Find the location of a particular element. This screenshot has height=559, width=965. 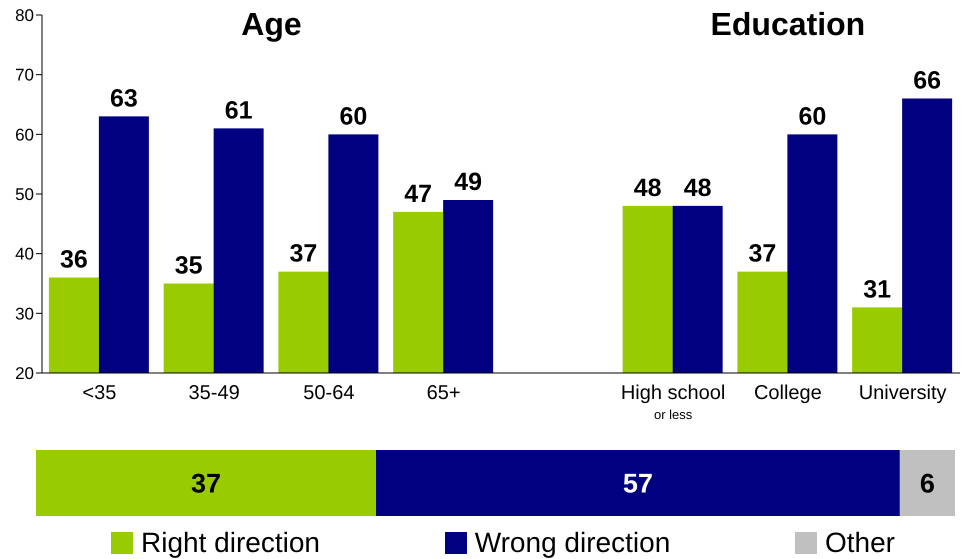

data-label: 66 is located at coordinates (927, 80).